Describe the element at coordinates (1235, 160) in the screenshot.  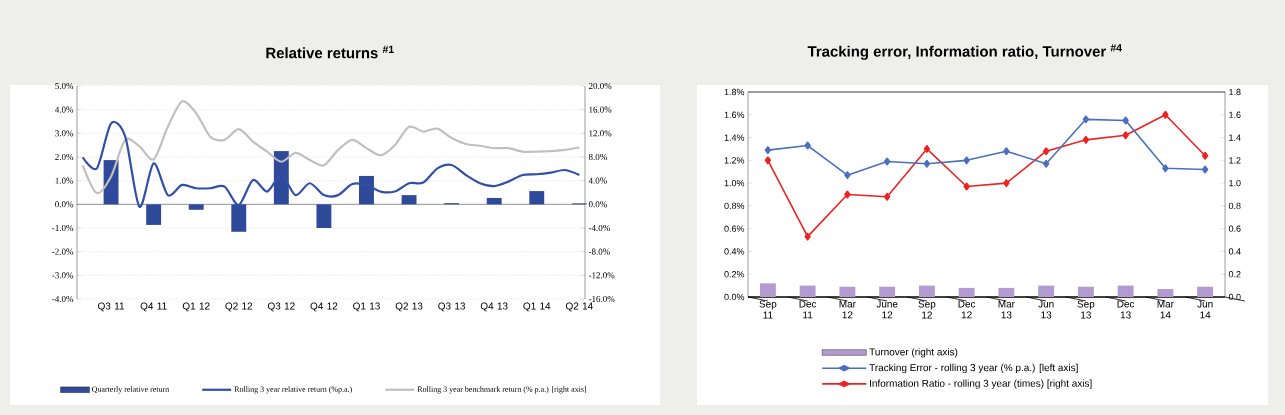
I see `y2-tick-label: 1.2` at that location.